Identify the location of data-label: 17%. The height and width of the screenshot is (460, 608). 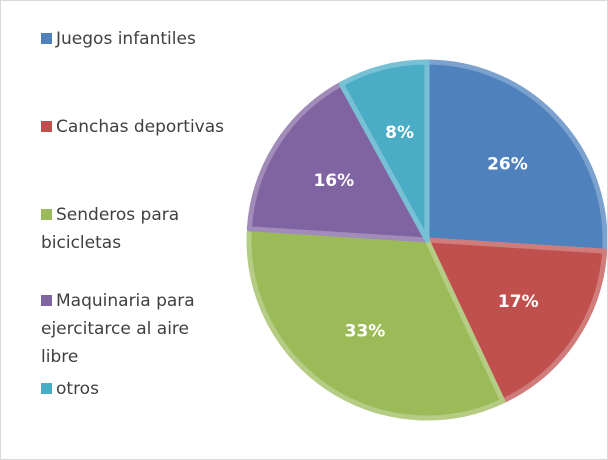
(518, 302).